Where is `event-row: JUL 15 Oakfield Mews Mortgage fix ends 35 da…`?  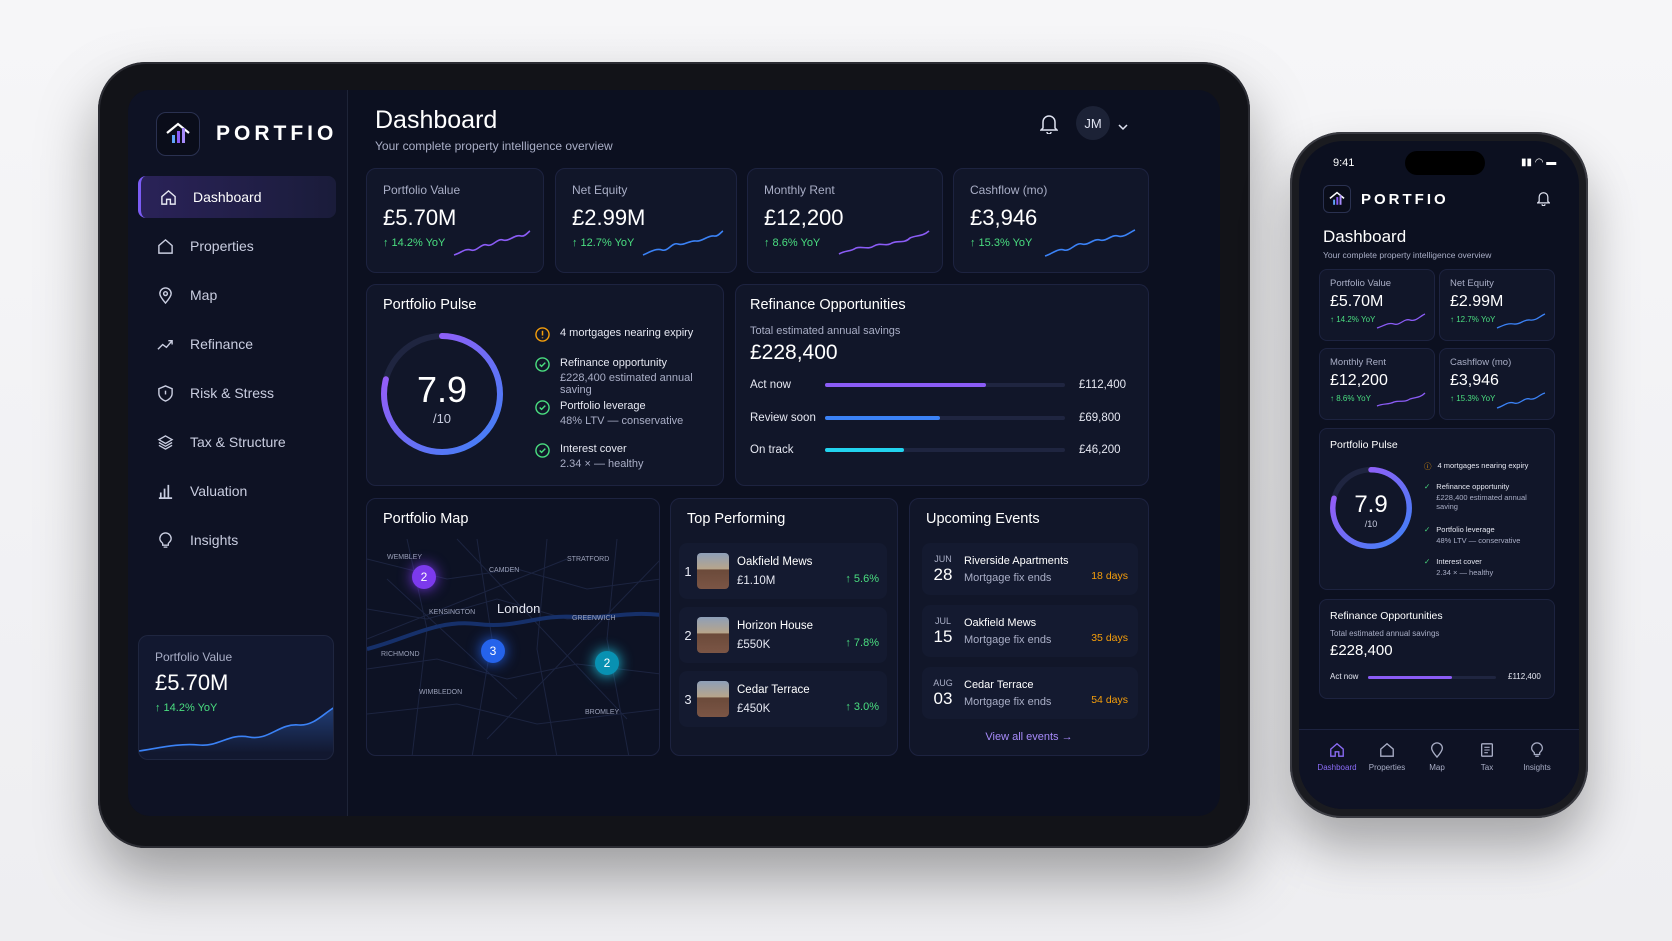
event-row: JUL 15 Oakfield Mews Mortgage fix ends 35 da… is located at coordinates (1030, 631).